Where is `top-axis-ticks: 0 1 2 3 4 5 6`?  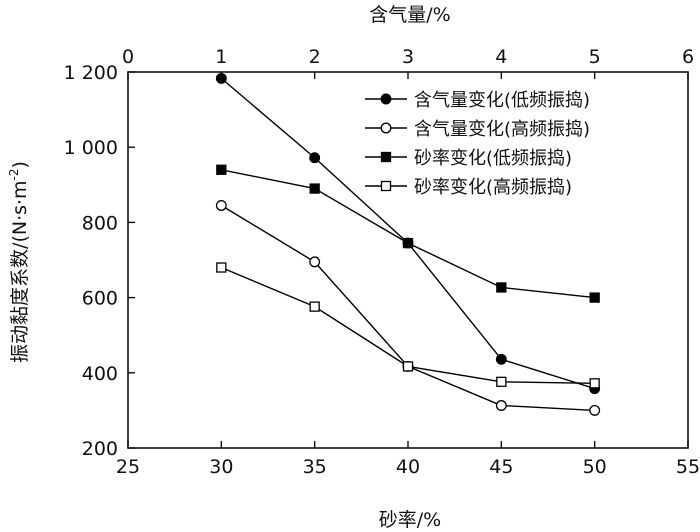 top-axis-ticks: 0 1 2 3 4 5 6 is located at coordinates (408, 62).